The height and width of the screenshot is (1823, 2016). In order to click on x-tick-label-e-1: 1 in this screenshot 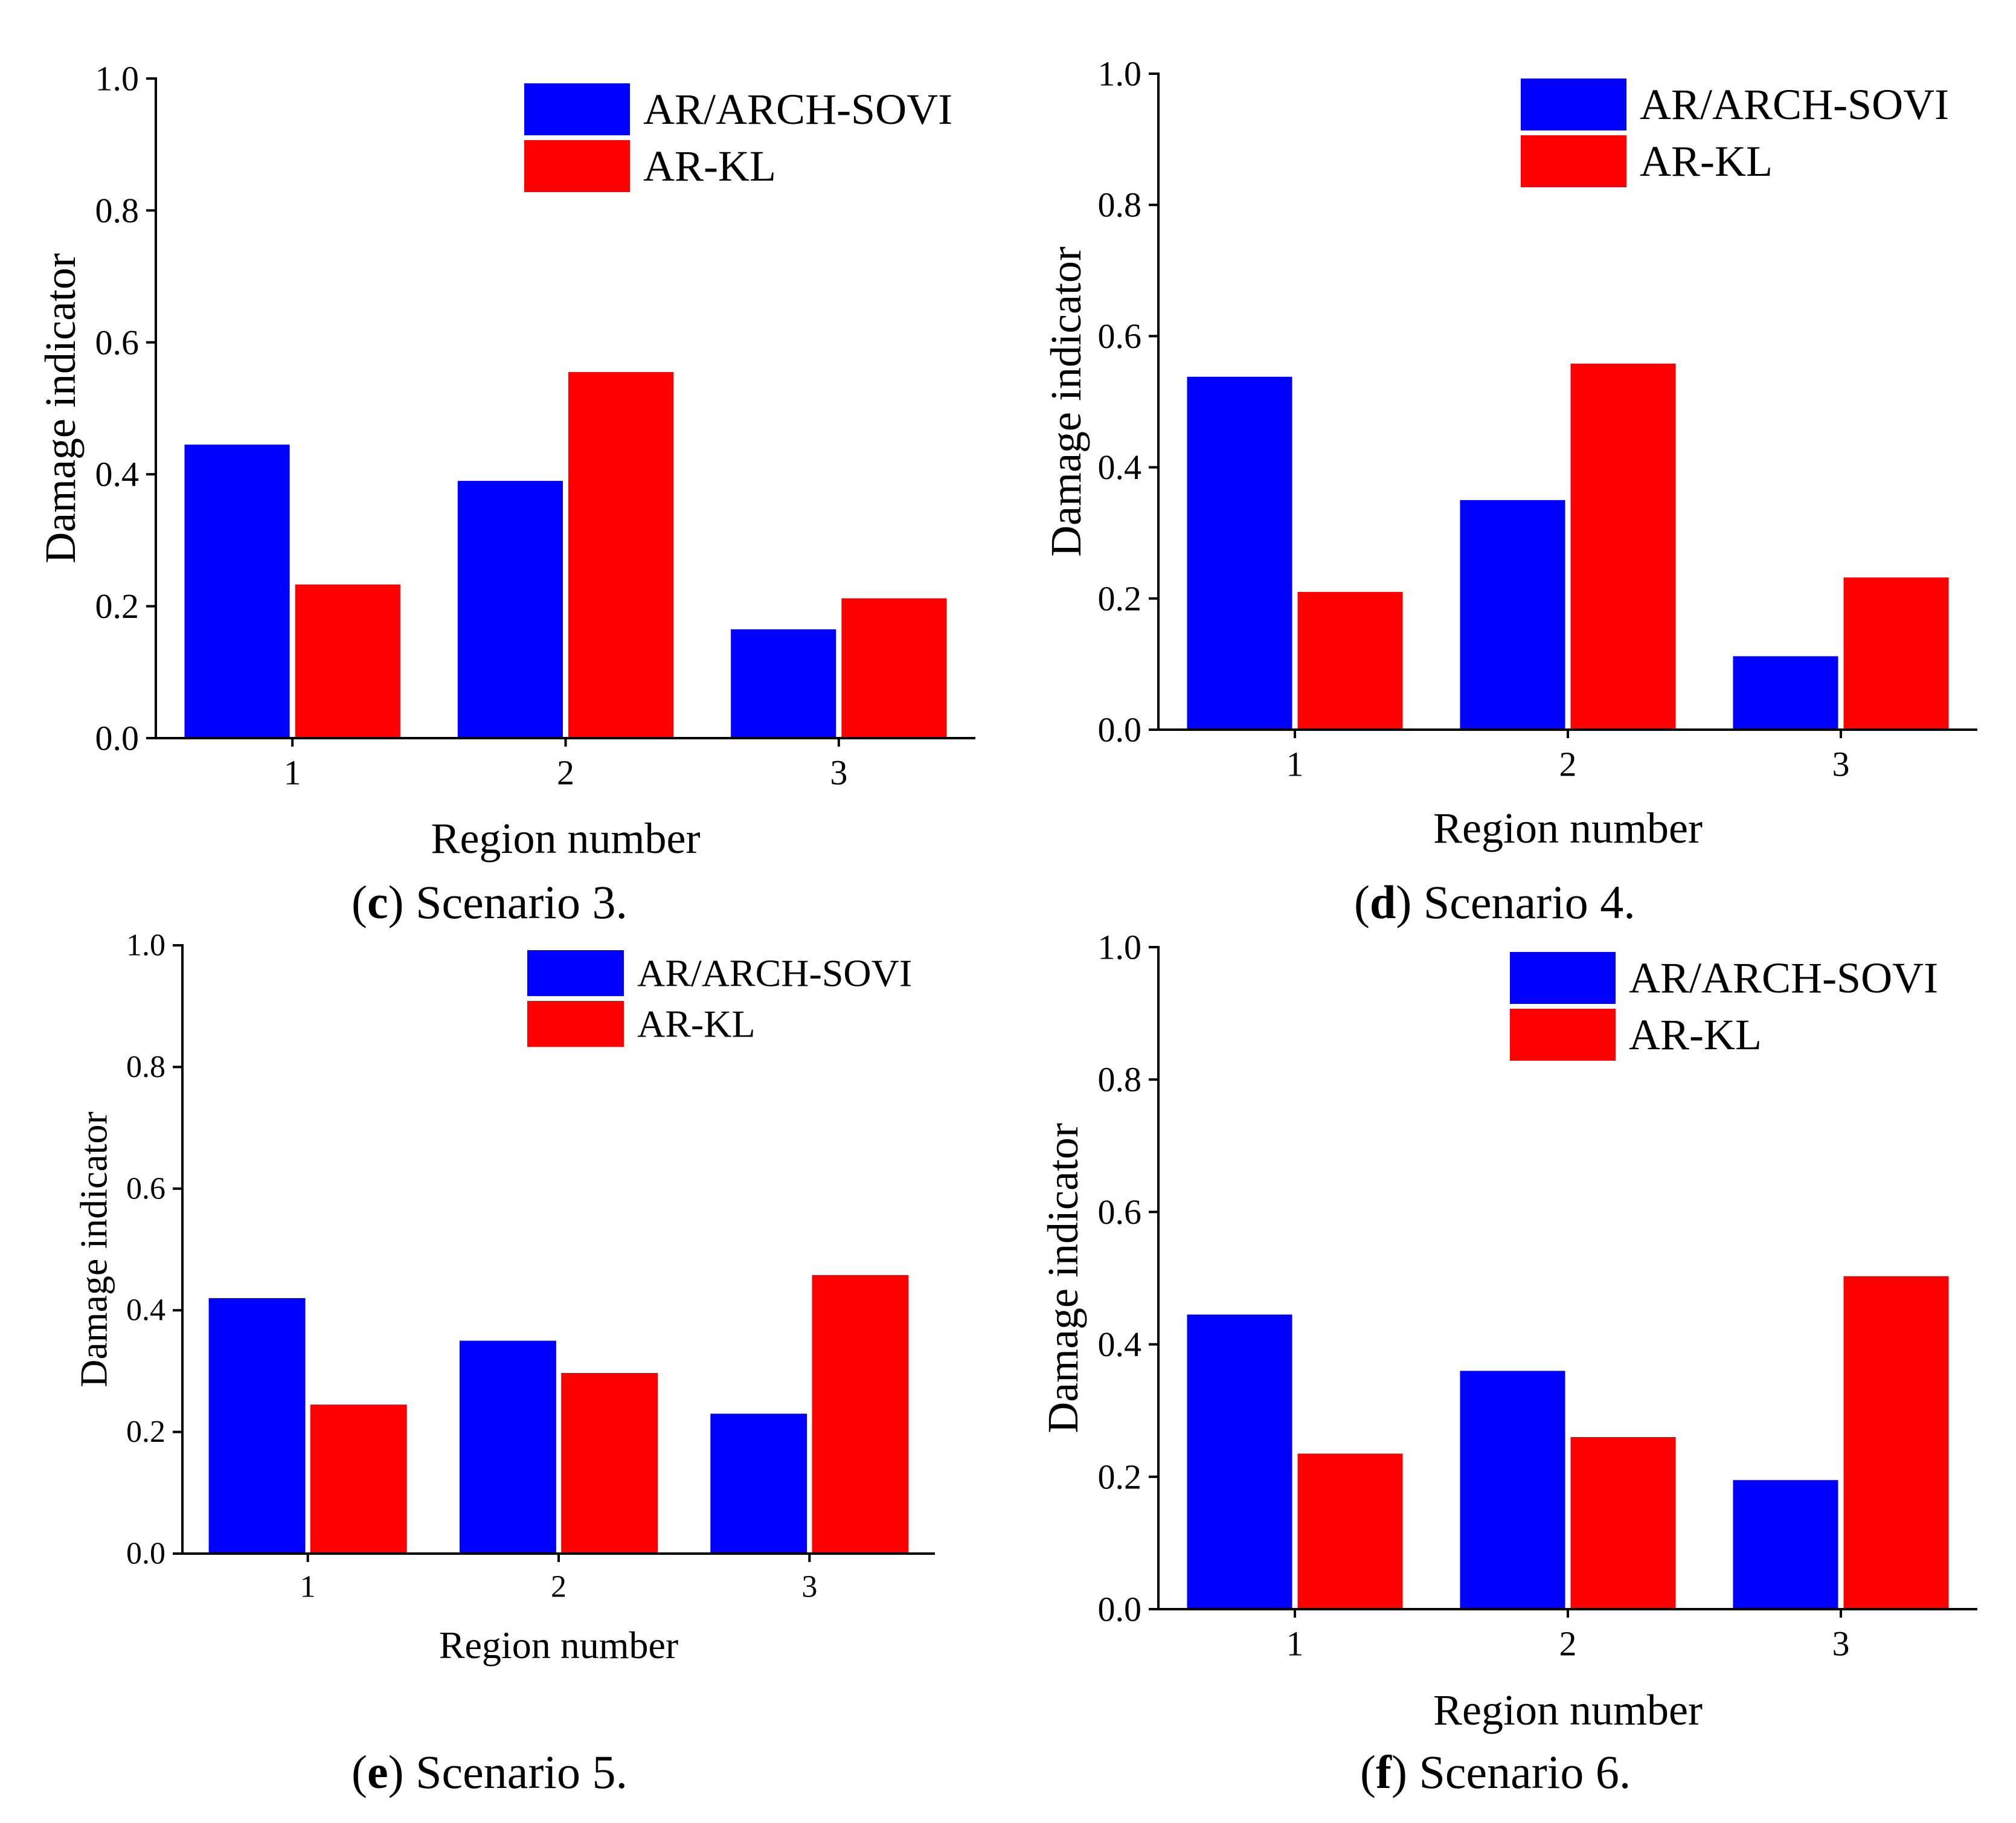, I will do `click(308, 1587)`.